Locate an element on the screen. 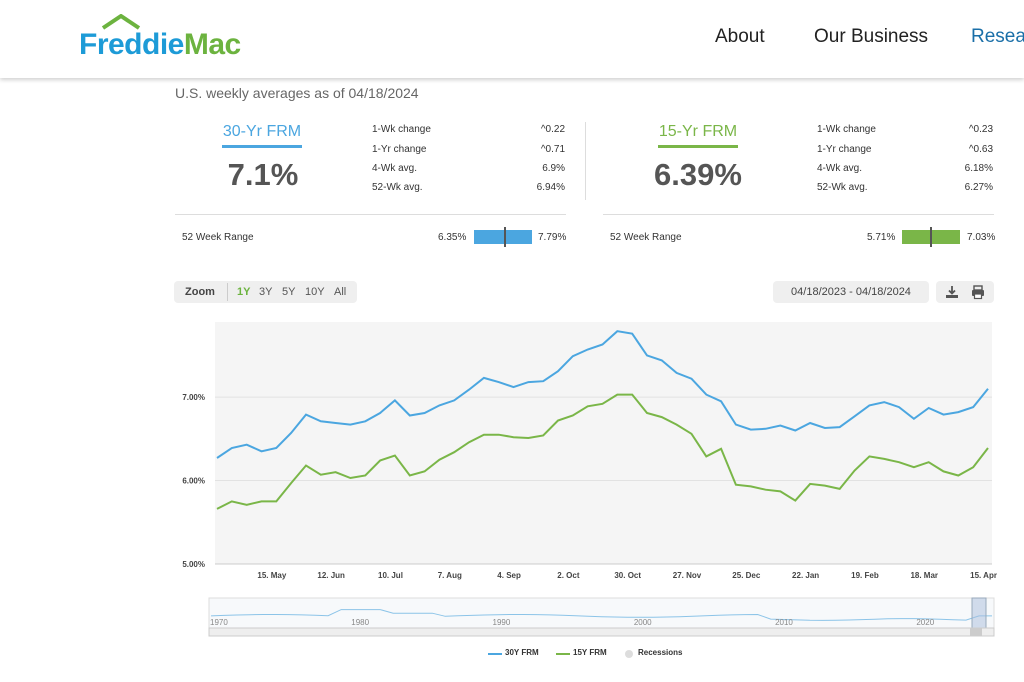 This screenshot has width=1024, height=682. series-30y-line is located at coordinates (602, 394).